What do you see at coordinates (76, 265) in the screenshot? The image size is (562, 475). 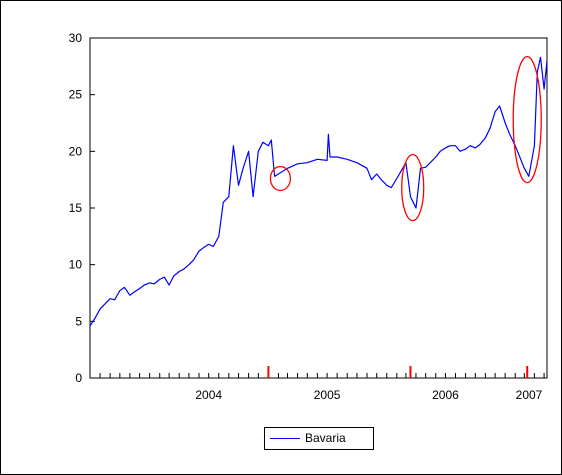 I see `y-tick-label-10: 10` at bounding box center [76, 265].